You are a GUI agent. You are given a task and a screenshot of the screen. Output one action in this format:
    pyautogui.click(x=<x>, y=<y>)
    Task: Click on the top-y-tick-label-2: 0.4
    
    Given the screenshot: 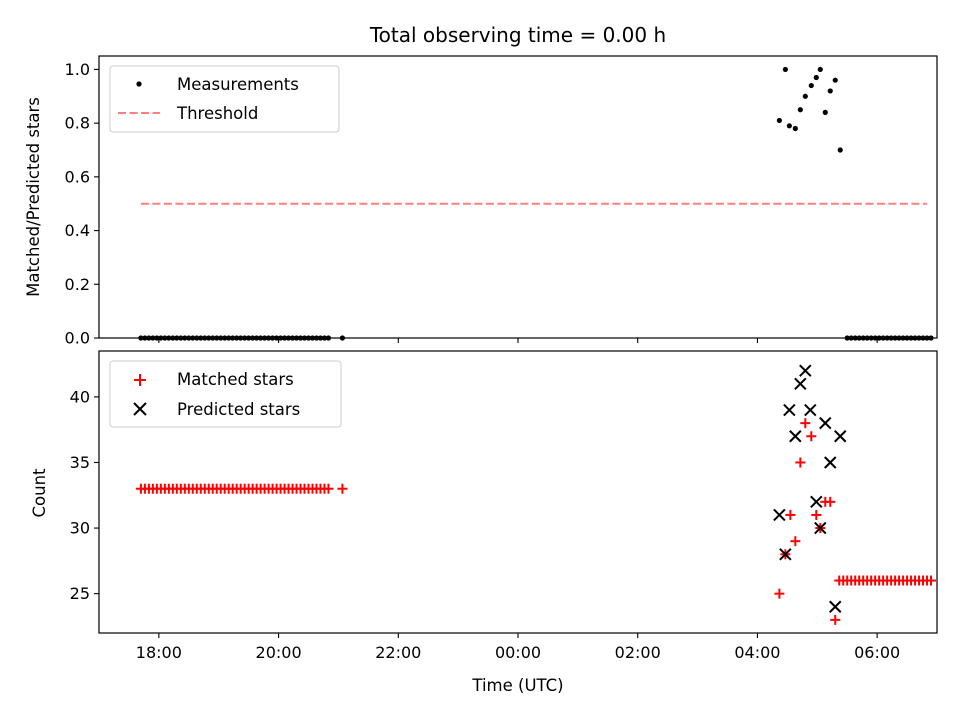 What is the action you would take?
    pyautogui.click(x=77, y=230)
    